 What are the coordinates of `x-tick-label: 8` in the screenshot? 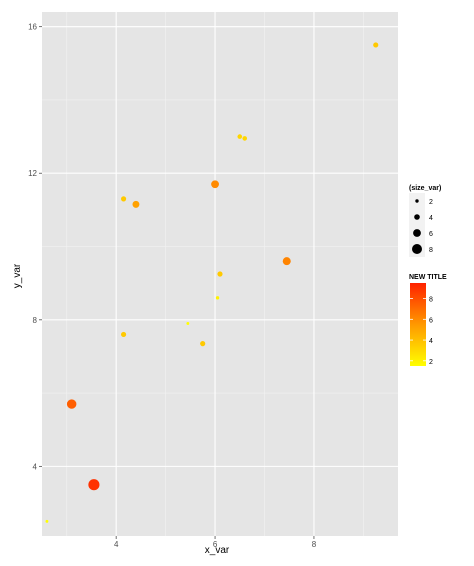 It's located at (314, 544).